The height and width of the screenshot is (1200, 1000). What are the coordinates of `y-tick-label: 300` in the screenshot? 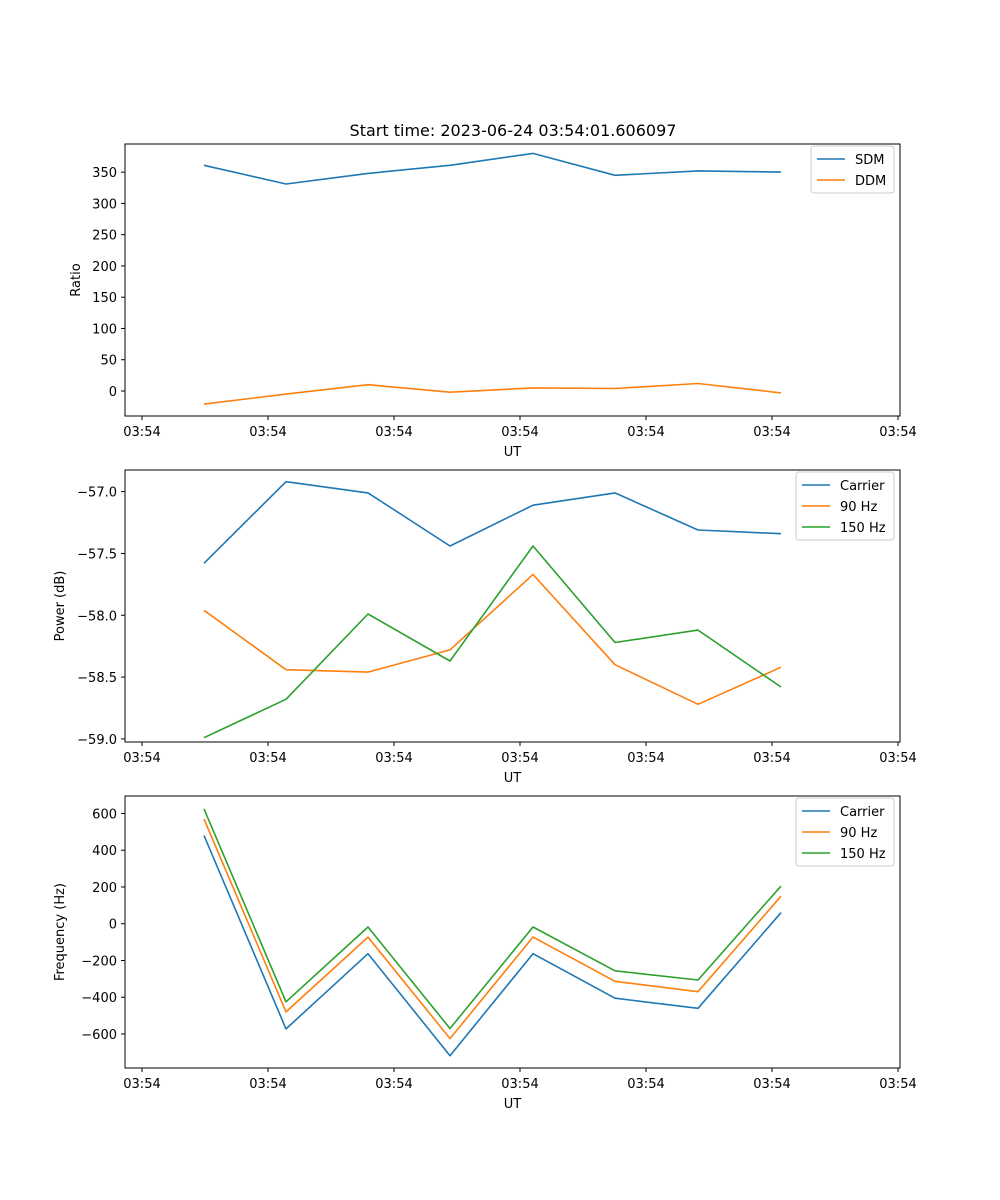 It's located at (104, 204).